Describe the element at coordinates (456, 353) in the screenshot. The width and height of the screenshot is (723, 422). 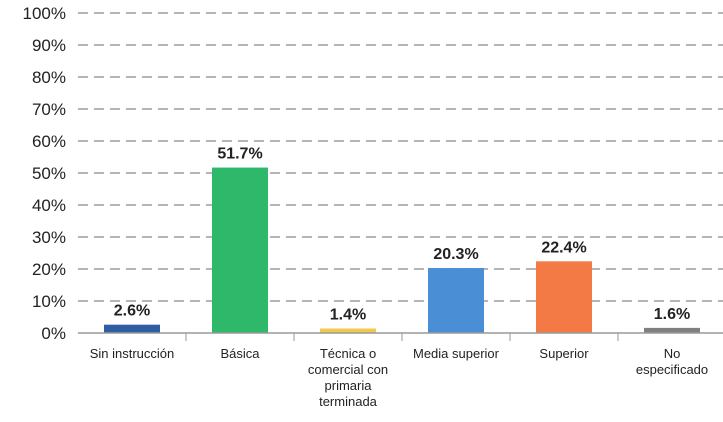
I see `x-tick-label: Media superior` at that location.